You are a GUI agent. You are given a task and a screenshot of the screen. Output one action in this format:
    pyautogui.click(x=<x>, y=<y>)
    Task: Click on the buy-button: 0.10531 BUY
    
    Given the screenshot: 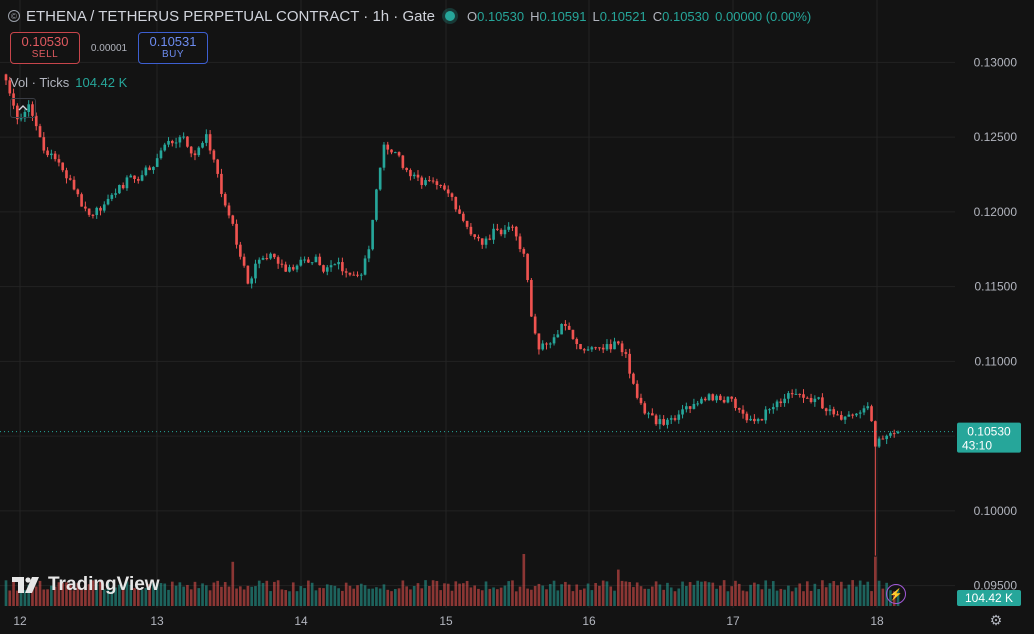 What is the action you would take?
    pyautogui.click(x=173, y=48)
    